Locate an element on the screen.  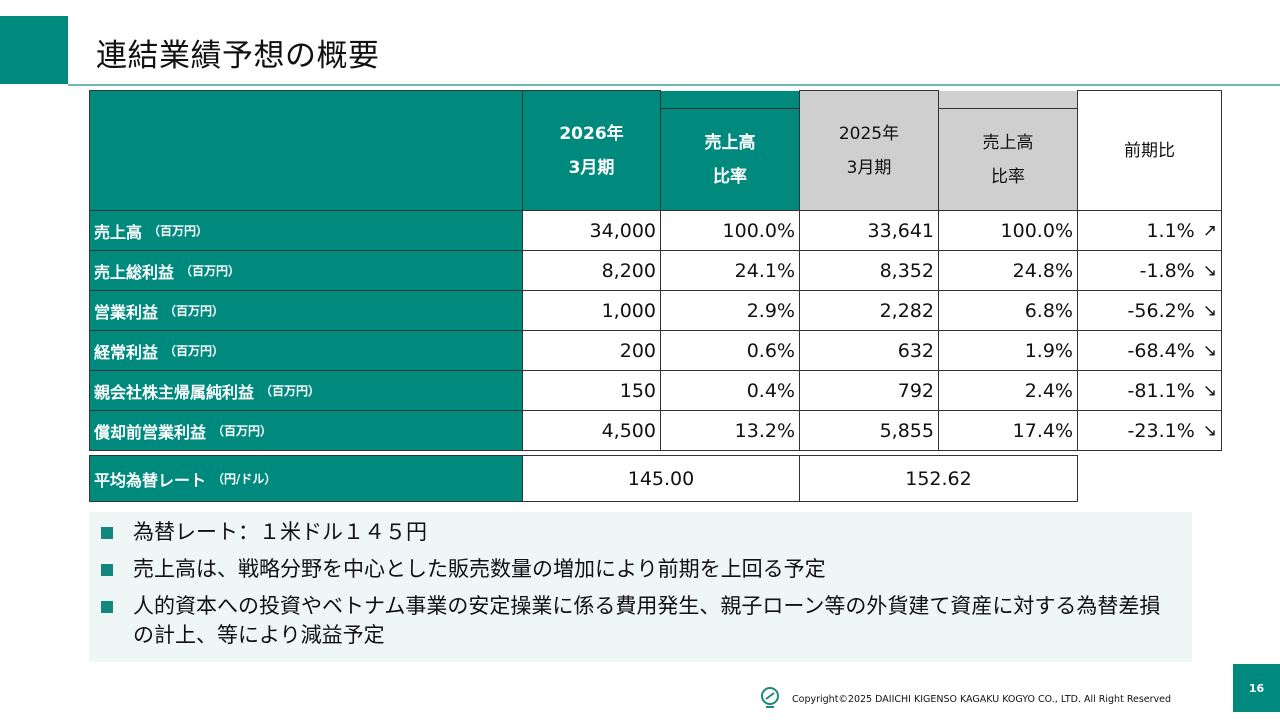
cell-cur-ratio: 24.1% is located at coordinates (730, 270).